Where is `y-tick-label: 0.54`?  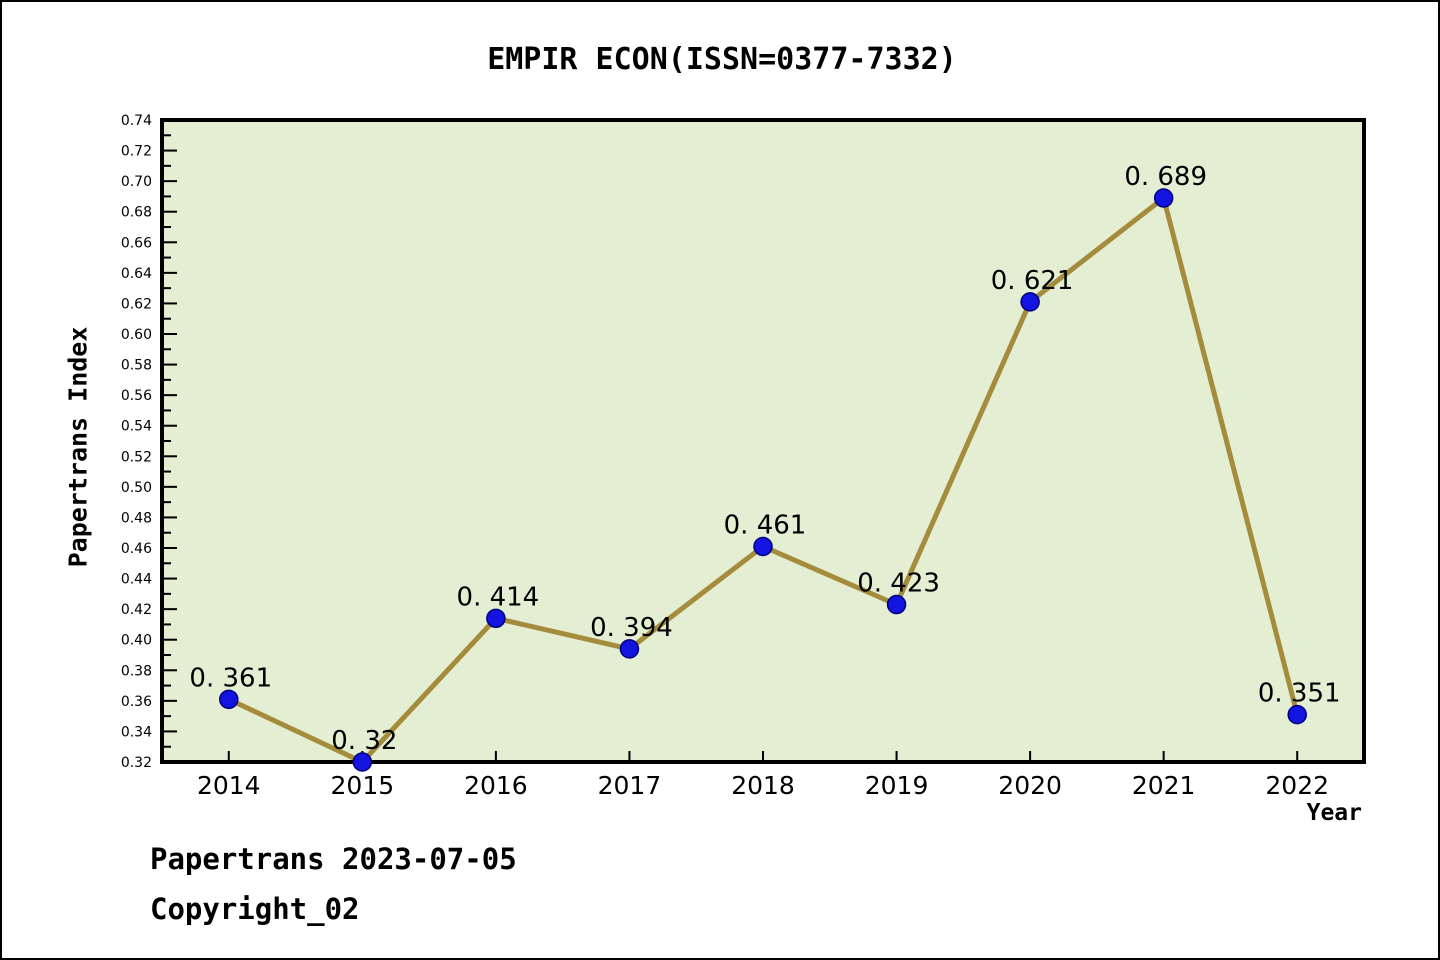 y-tick-label: 0.54 is located at coordinates (136, 427).